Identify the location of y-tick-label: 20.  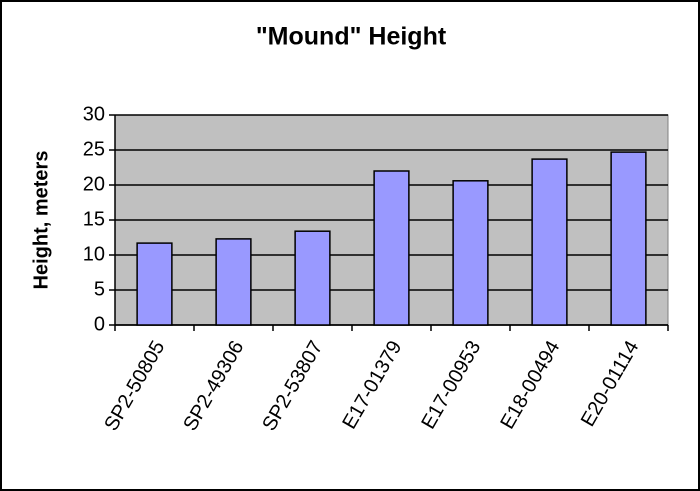
(94, 184).